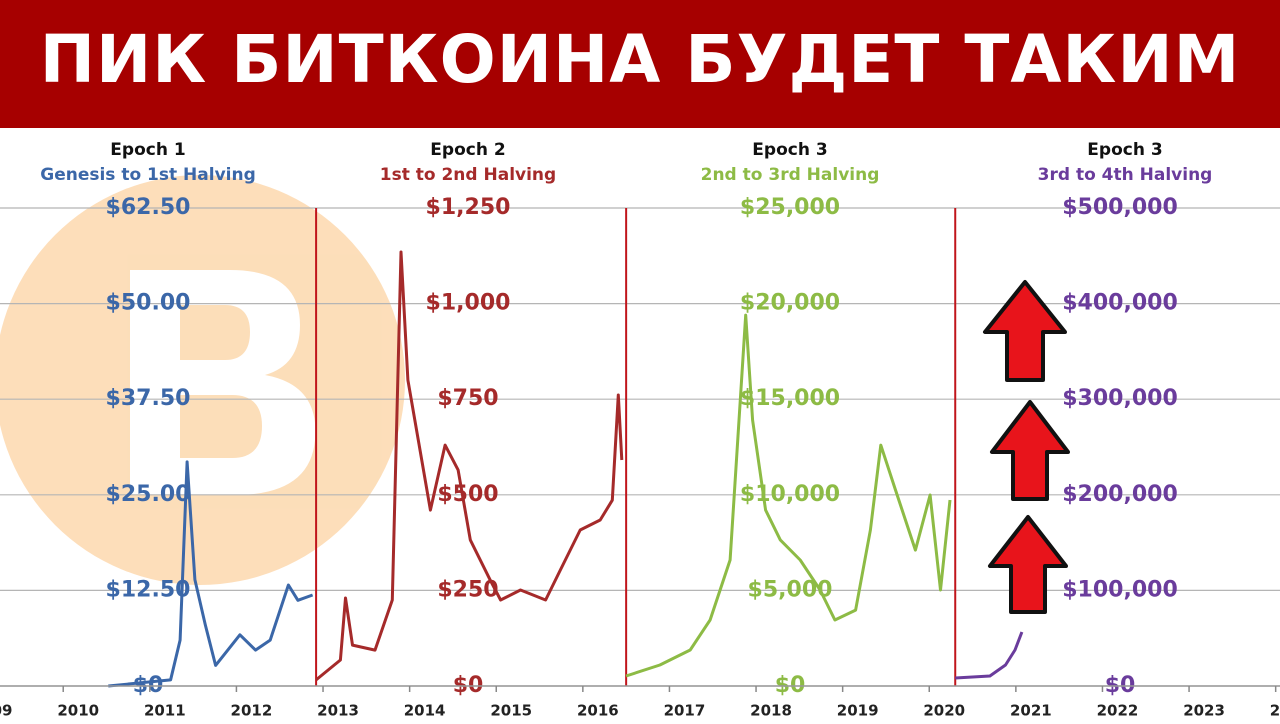 This screenshot has height=724, width=1280. What do you see at coordinates (790, 589) in the screenshot?
I see `y-tick-label: $5,000` at bounding box center [790, 589].